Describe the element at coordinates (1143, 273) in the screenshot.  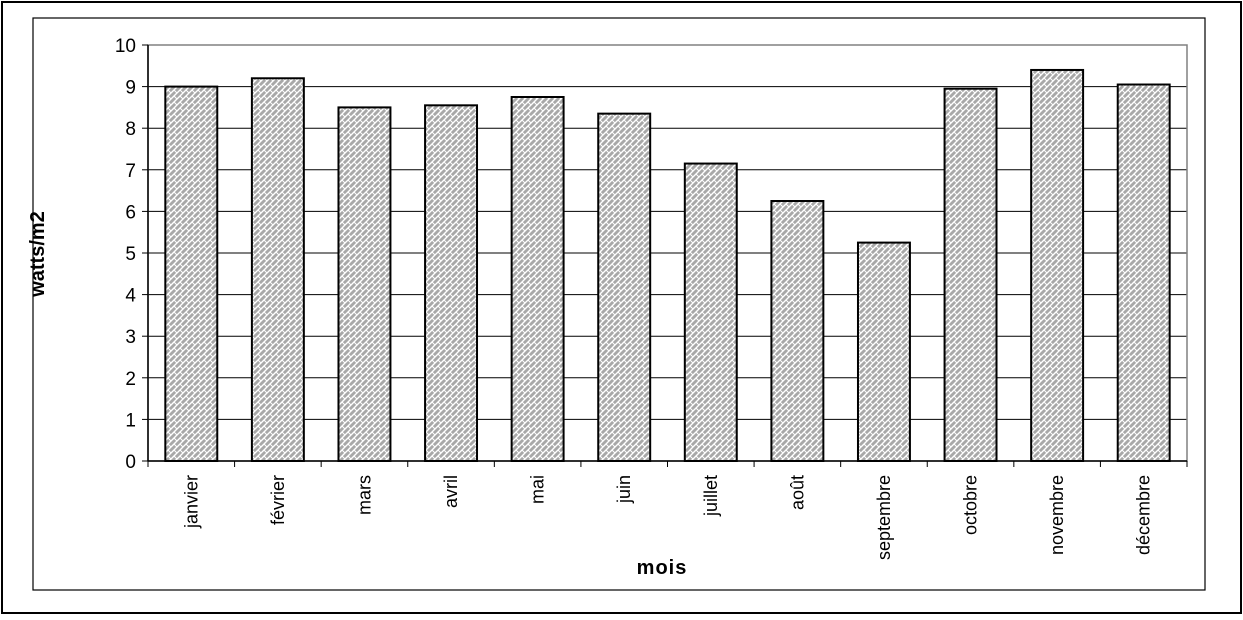
I see `bar-décembre` at that location.